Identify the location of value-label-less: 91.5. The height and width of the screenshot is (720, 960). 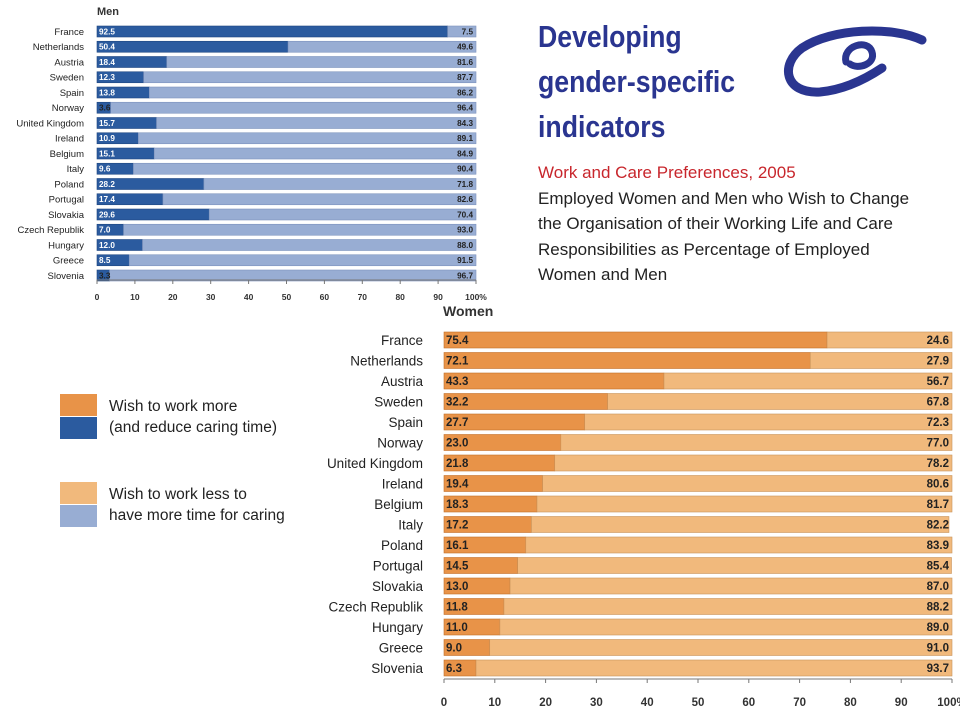
(465, 260).